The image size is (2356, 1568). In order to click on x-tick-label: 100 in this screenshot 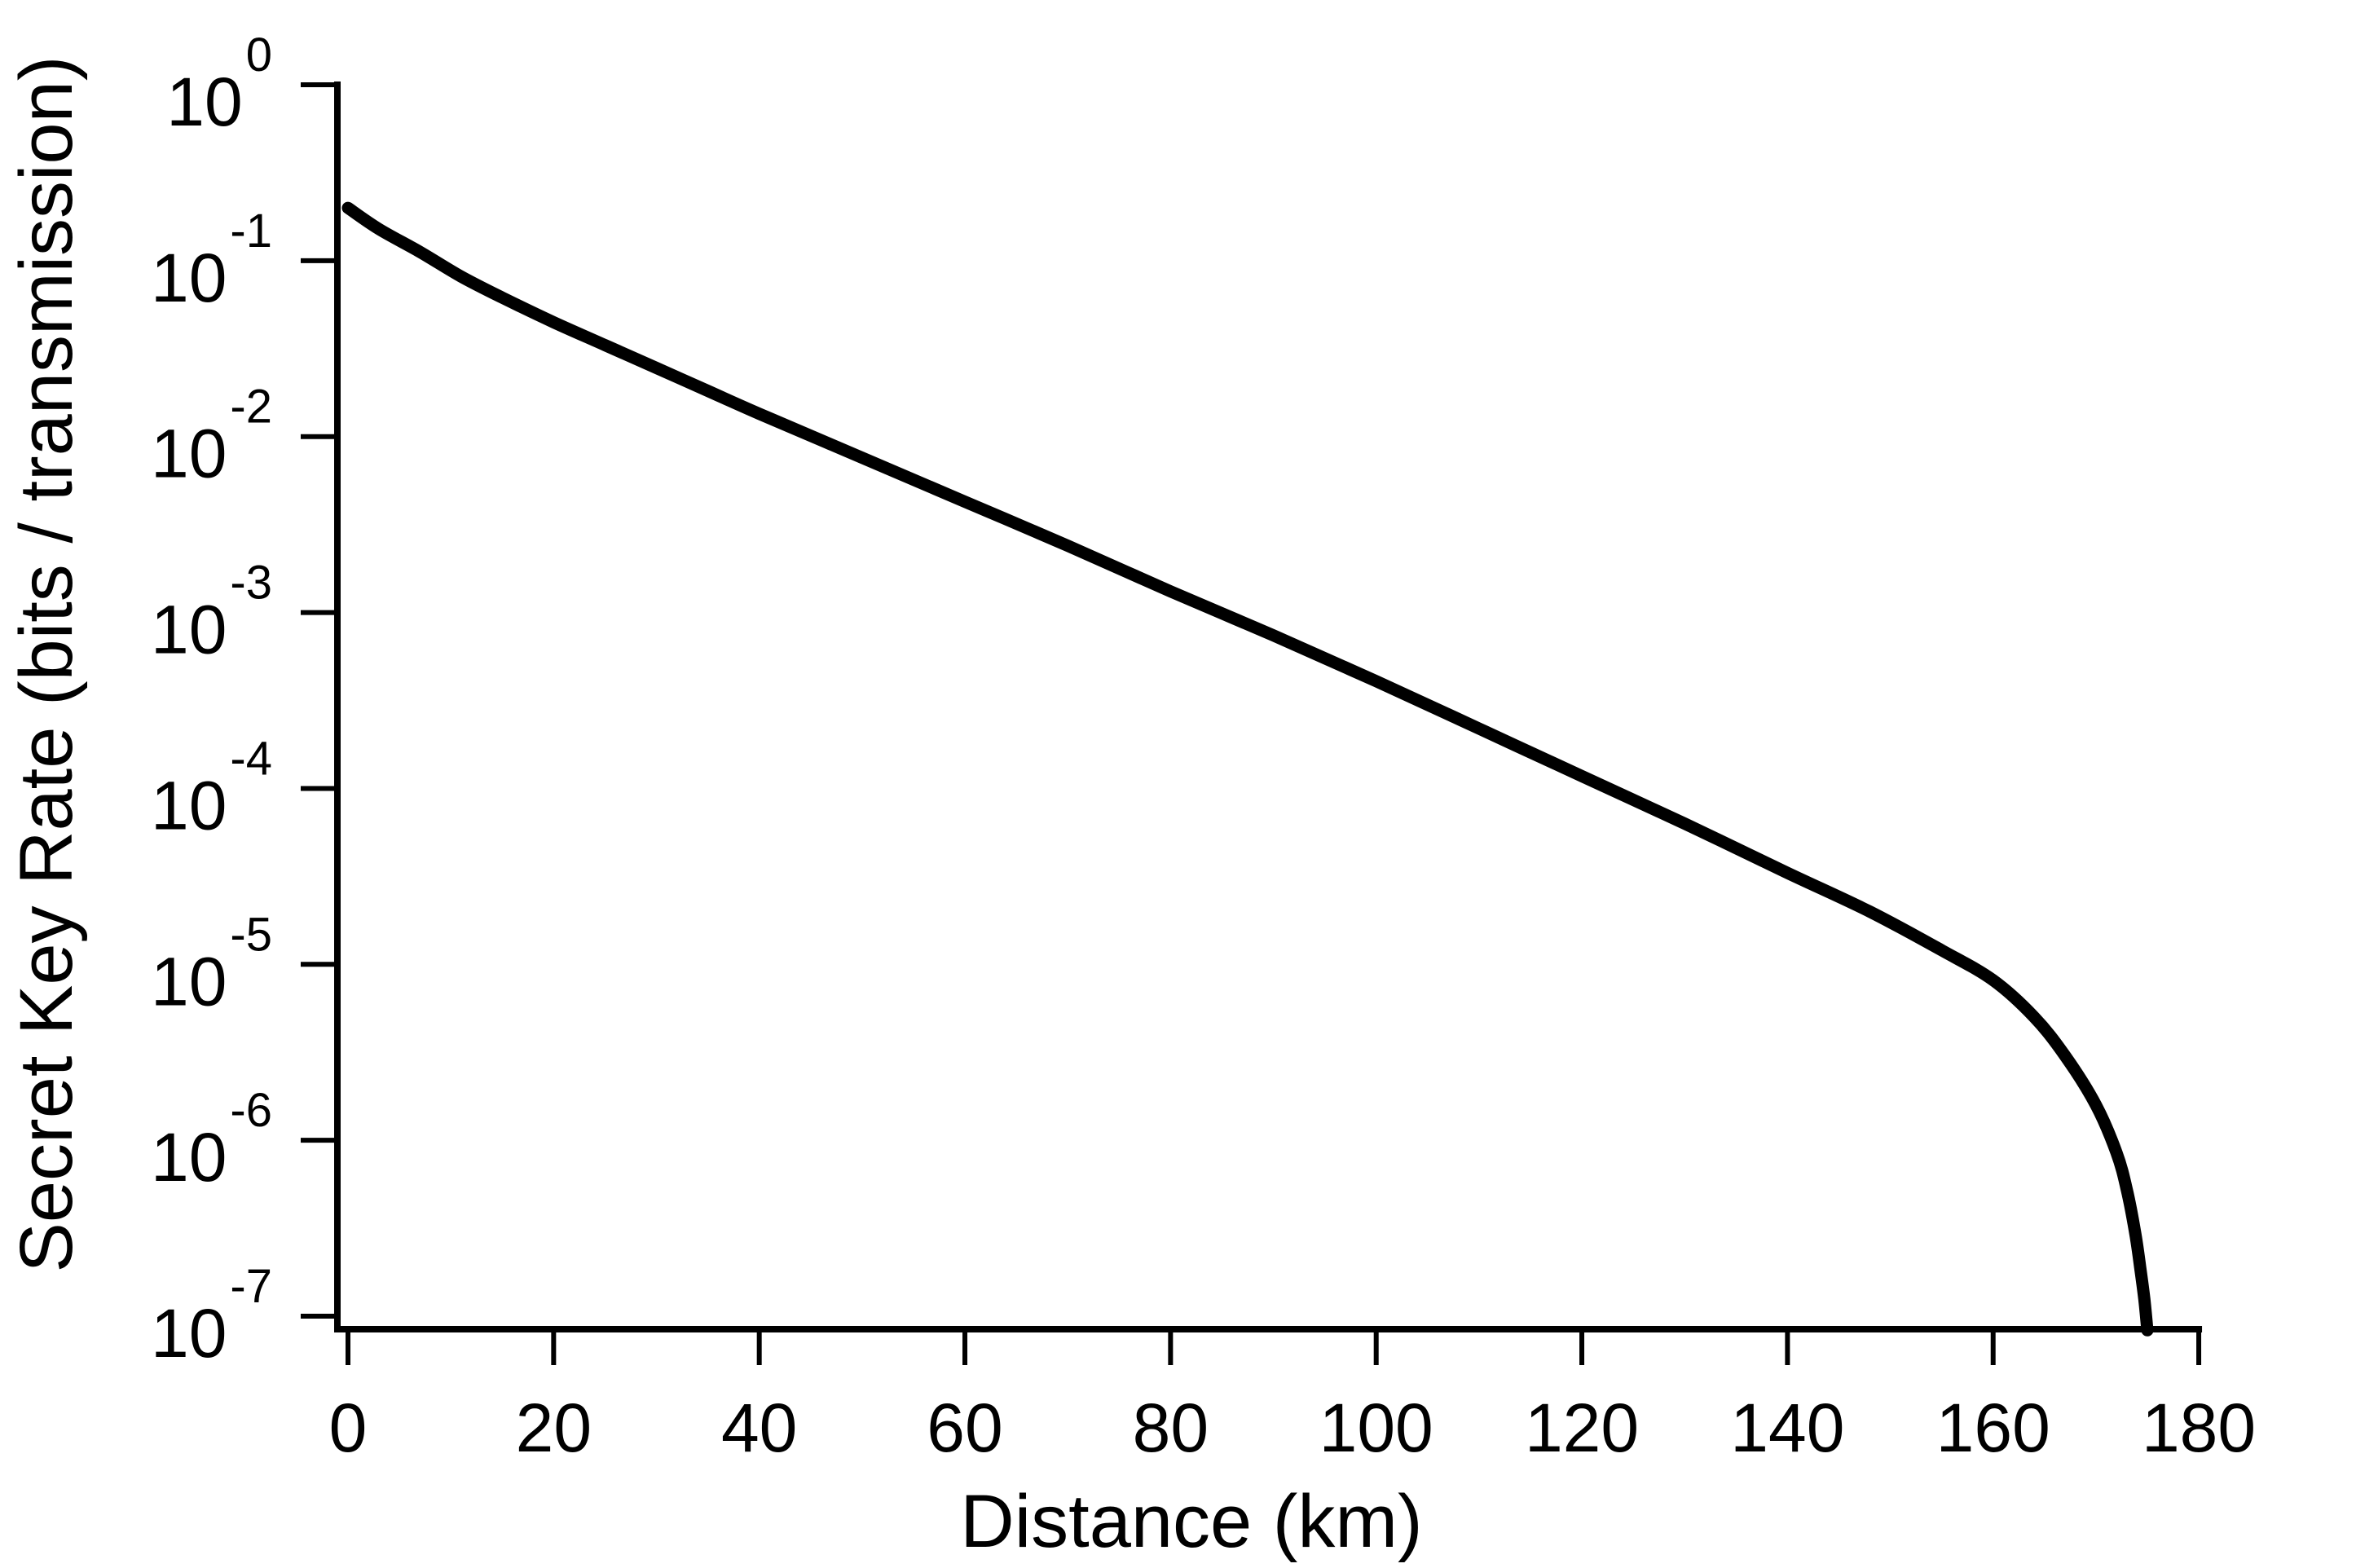, I will do `click(1376, 1428)`.